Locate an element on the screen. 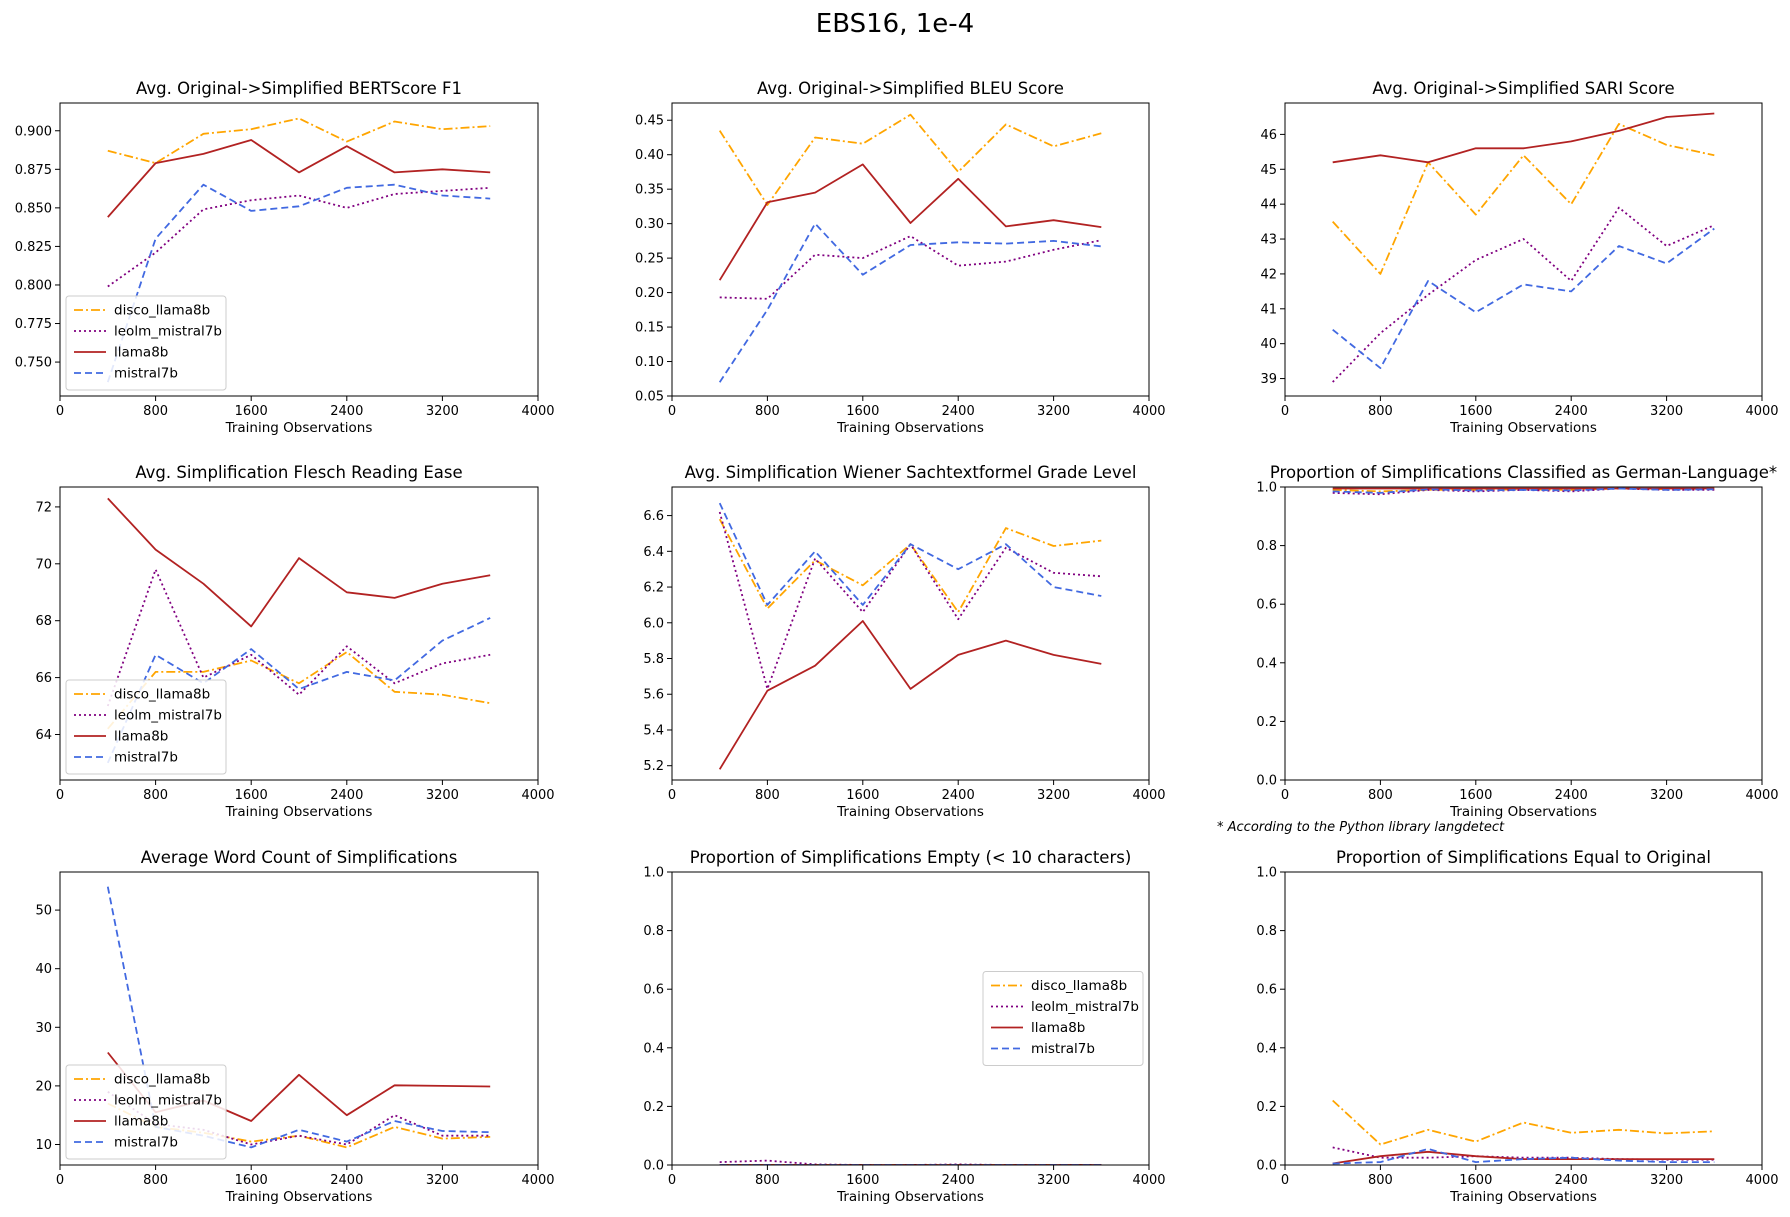  y-tick-label: 50 is located at coordinates (43, 911).